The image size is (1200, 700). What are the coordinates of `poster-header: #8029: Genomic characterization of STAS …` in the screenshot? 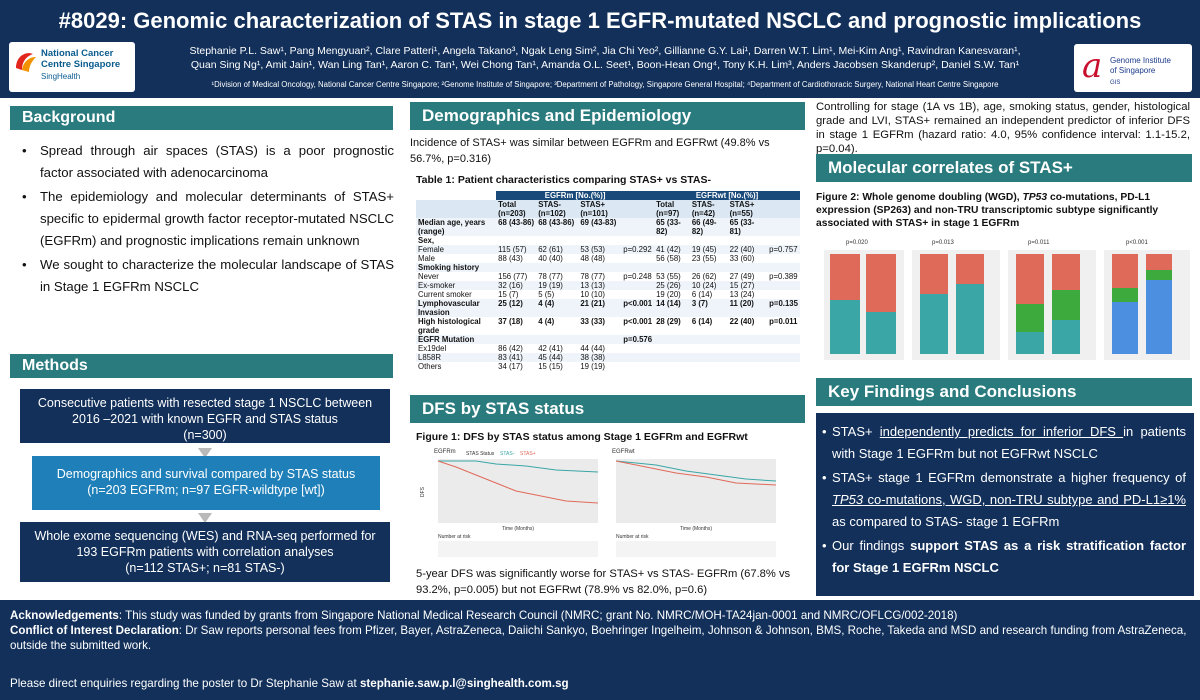 It's located at (600, 49).